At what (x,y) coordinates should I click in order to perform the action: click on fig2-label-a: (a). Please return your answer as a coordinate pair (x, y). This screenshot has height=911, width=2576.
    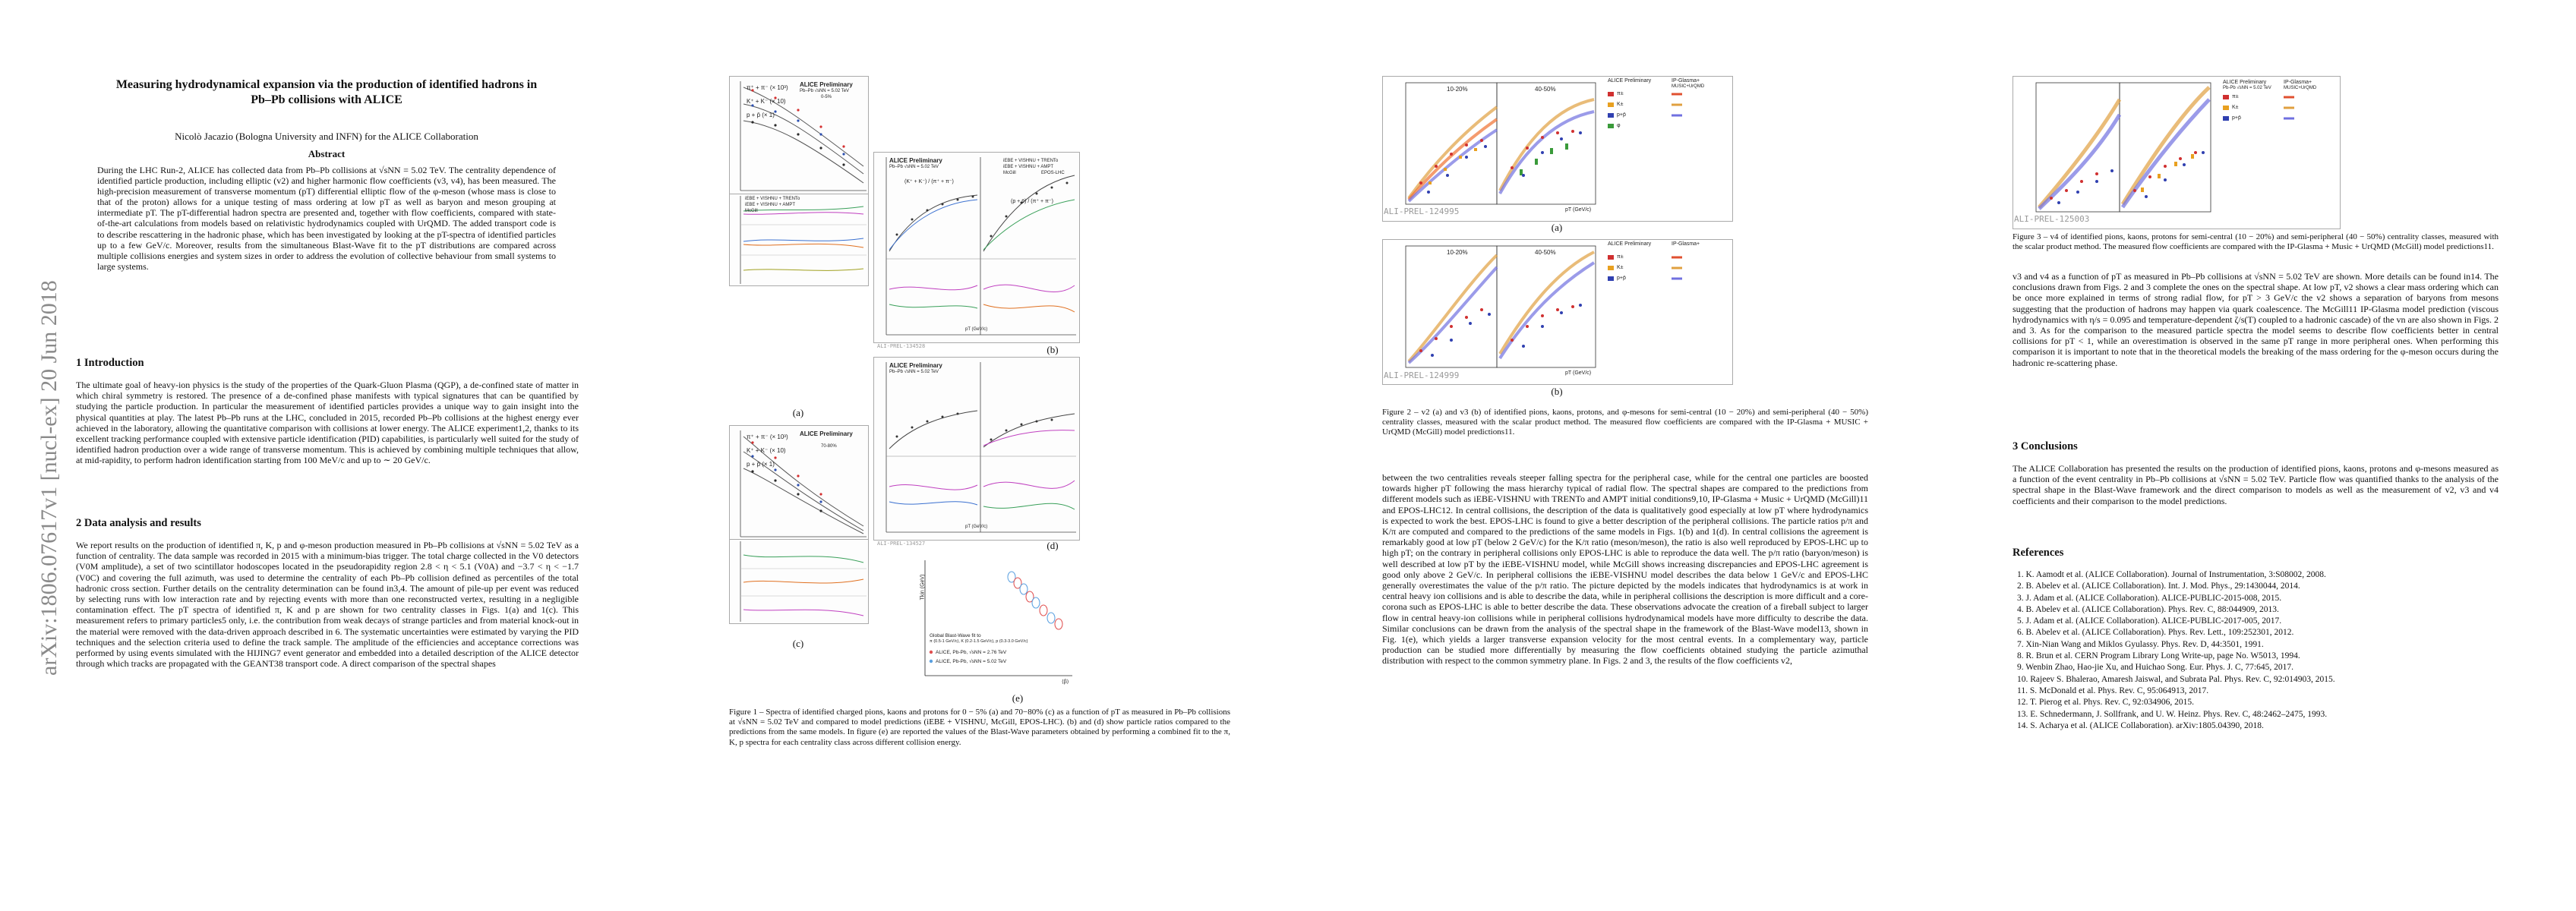
    Looking at the image, I should click on (1557, 228).